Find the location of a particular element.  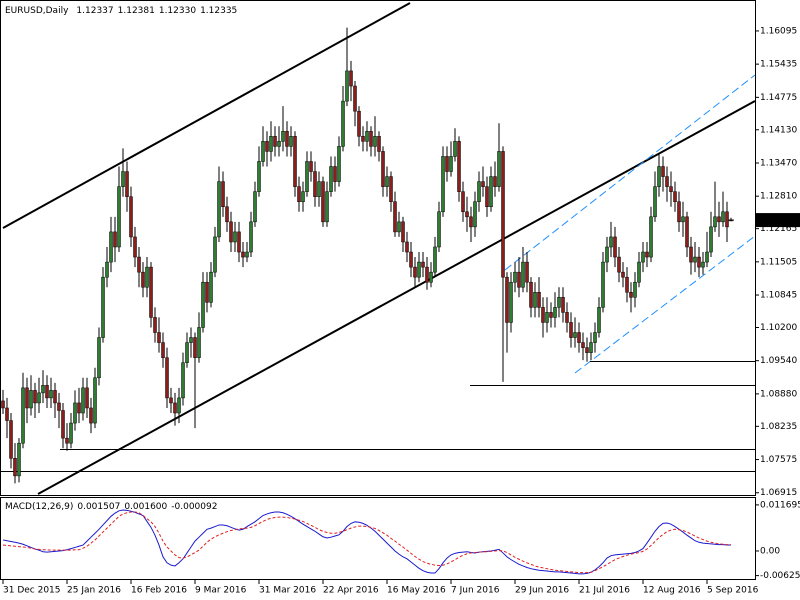

symbol: EURUSD,Daily is located at coordinates (37, 11).